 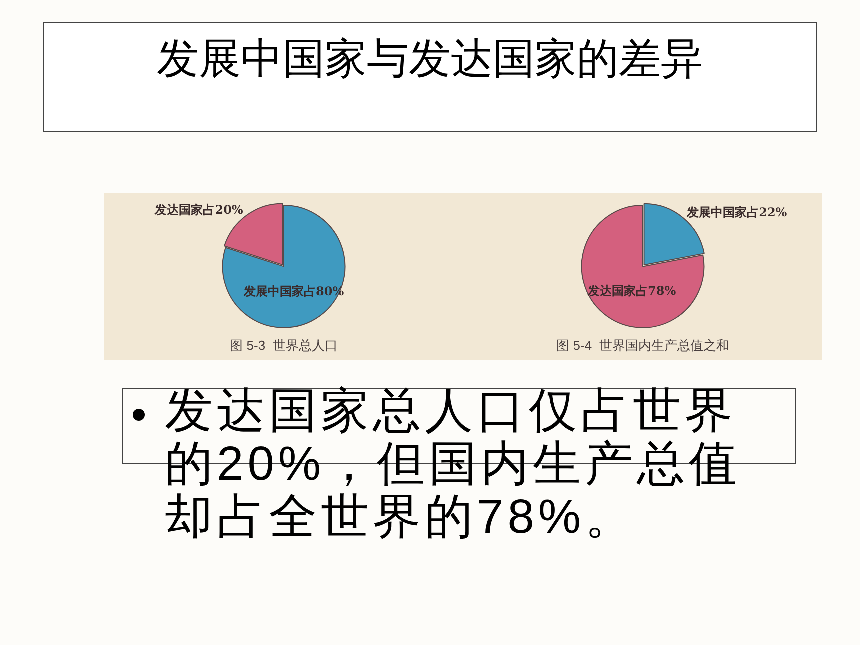 I want to click on text: 图 5-4 世界国内生产总值之和, so click(x=643, y=345).